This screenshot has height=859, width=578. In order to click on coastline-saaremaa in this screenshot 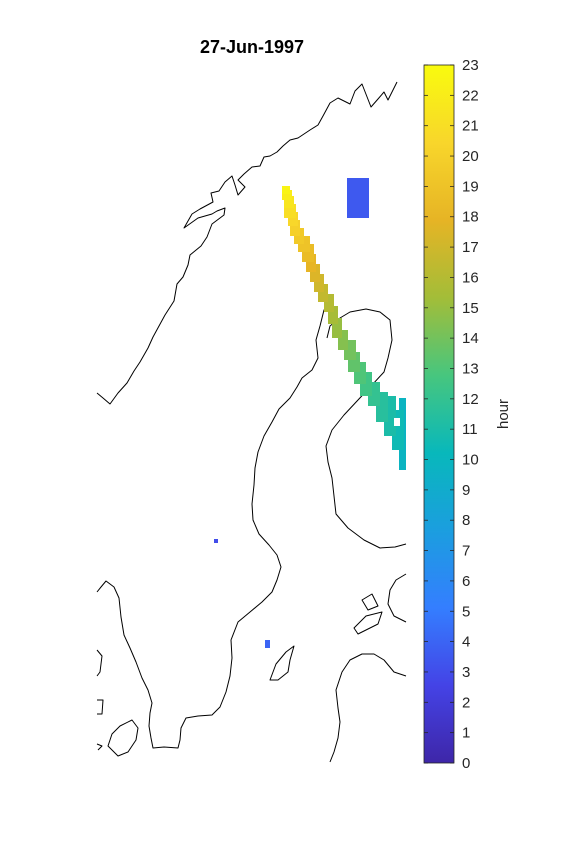, I will do `click(368, 623)`.